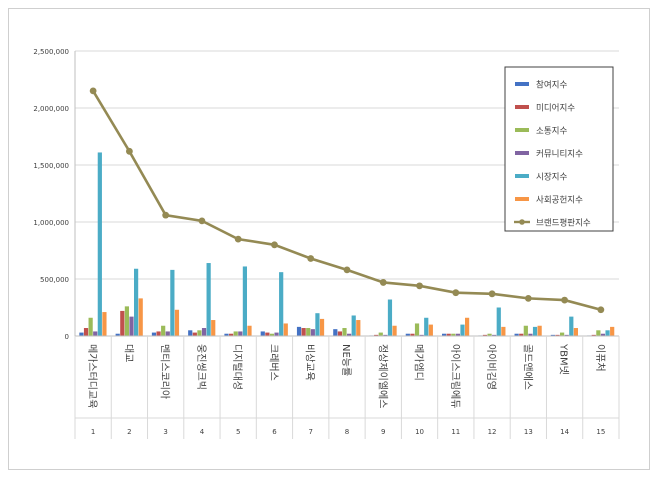  What do you see at coordinates (559, 154) in the screenshot?
I see `legend-label: 커뮤니티지수` at bounding box center [559, 154].